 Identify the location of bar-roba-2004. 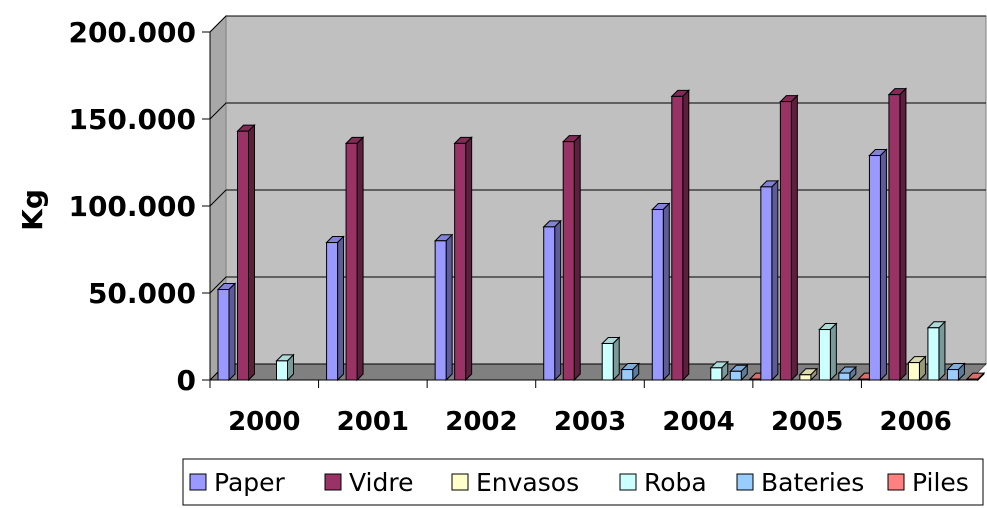
(719, 371).